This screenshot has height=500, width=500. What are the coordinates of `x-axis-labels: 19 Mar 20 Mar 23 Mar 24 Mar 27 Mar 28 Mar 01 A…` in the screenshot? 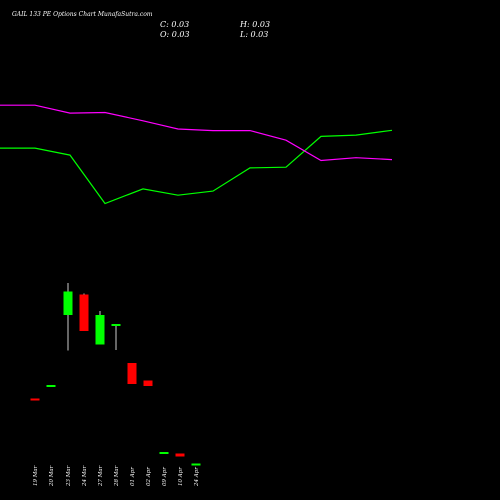 It's located at (116, 476).